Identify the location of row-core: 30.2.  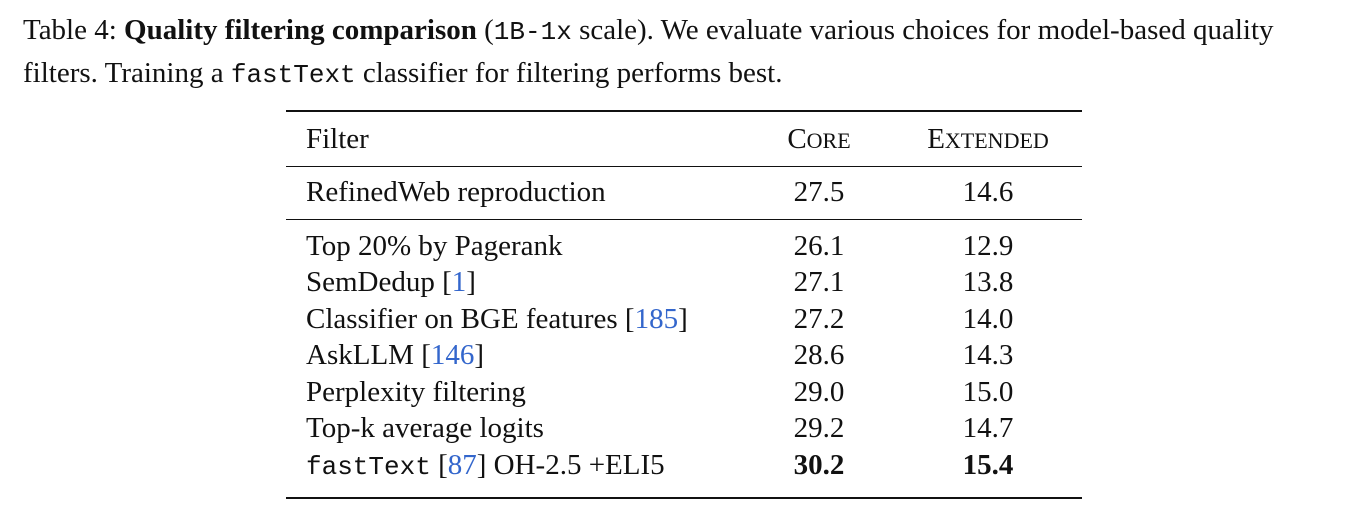
(819, 464).